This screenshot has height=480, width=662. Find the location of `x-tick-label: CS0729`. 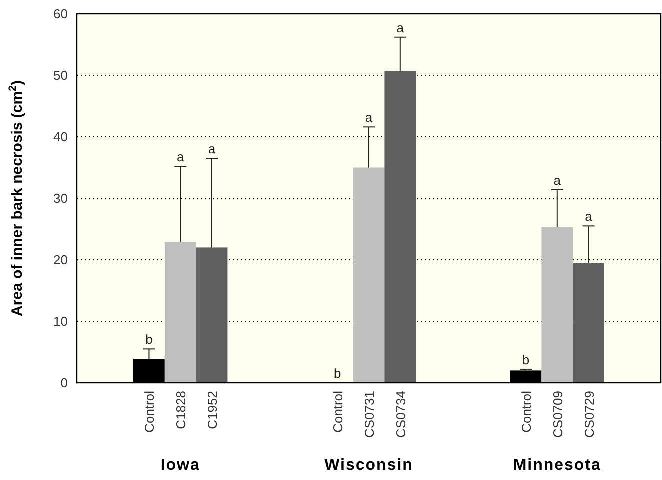

x-tick-label: CS0729 is located at coordinates (589, 414).